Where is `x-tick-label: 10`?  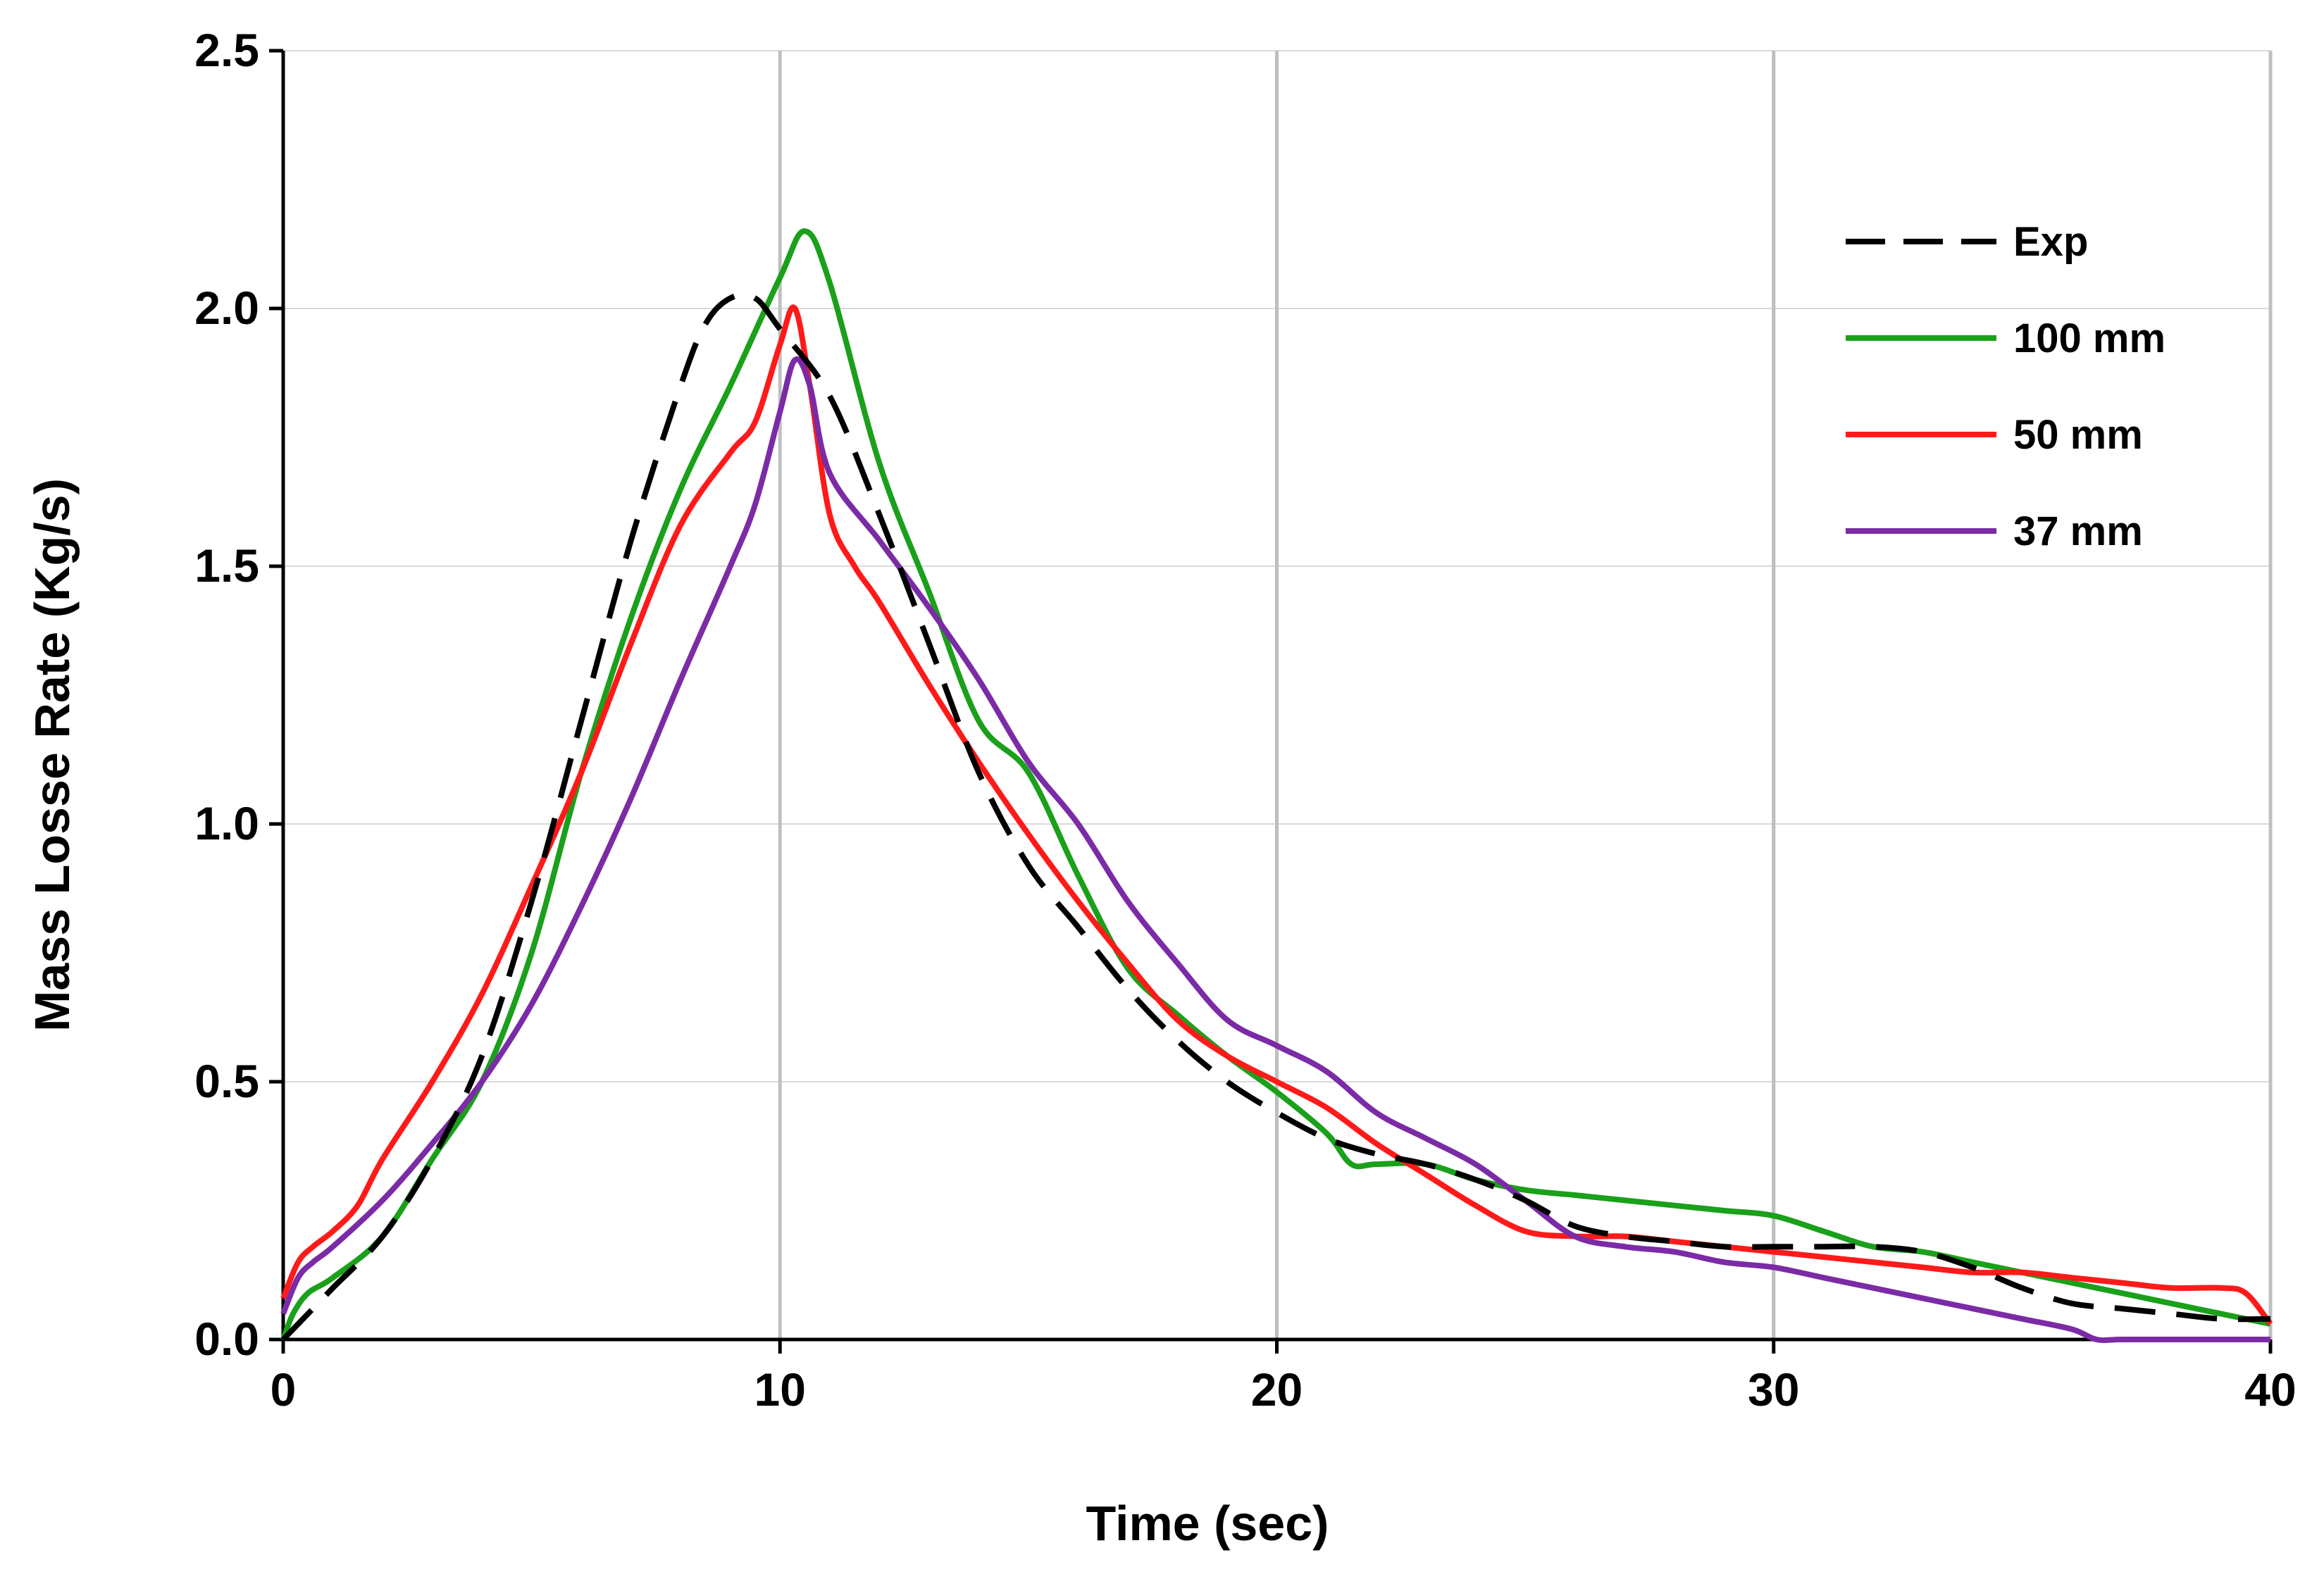
x-tick-label: 10 is located at coordinates (780, 1389).